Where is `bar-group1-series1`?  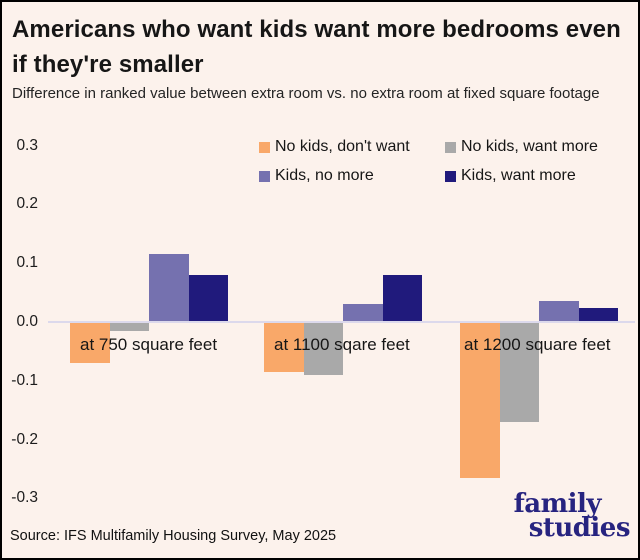 bar-group1-series1 is located at coordinates (90, 343).